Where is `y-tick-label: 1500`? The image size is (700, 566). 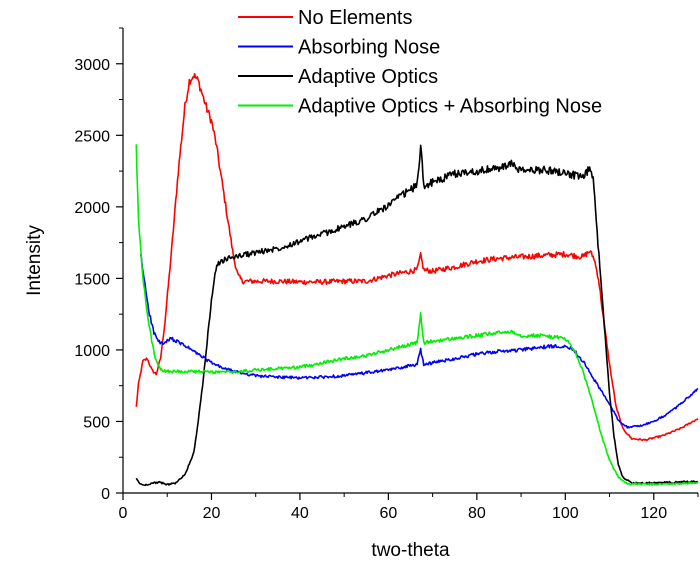
y-tick-label: 1500 is located at coordinates (92, 279).